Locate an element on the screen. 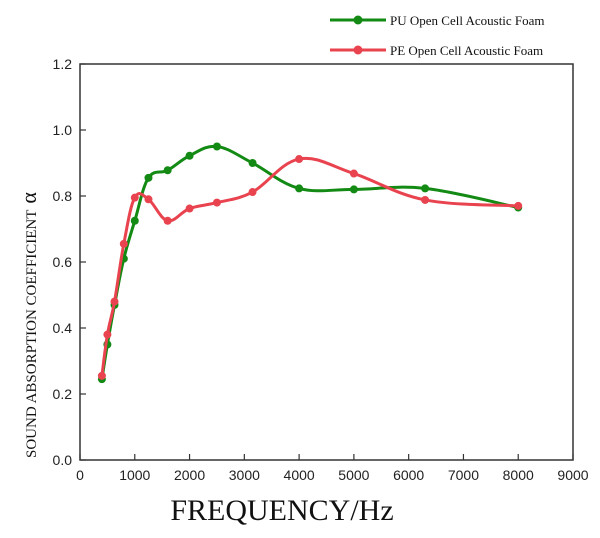 Image resolution: width=600 pixels, height=538 pixels. x-tick-label: 0 is located at coordinates (80, 475).